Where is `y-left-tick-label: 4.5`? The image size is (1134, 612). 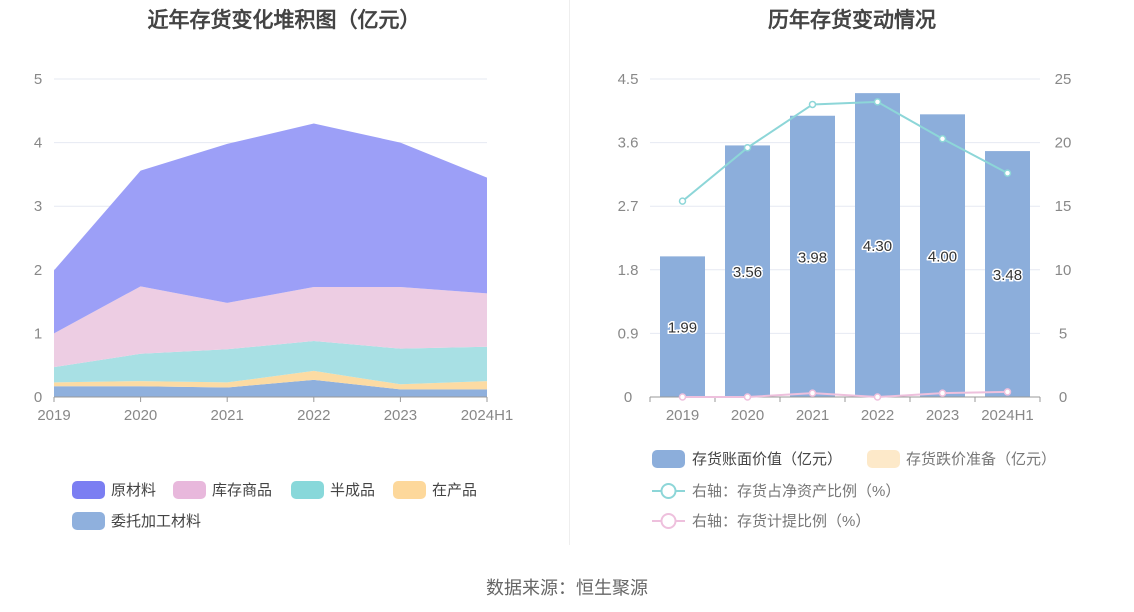
y-left-tick-label: 4.5 is located at coordinates (628, 79).